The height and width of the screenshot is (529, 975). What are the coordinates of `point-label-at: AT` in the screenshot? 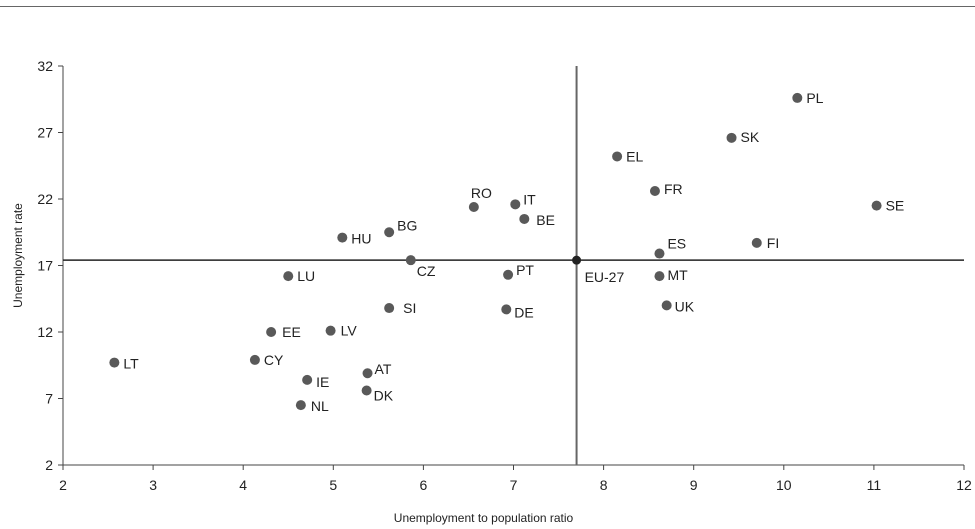 It's located at (383, 369).